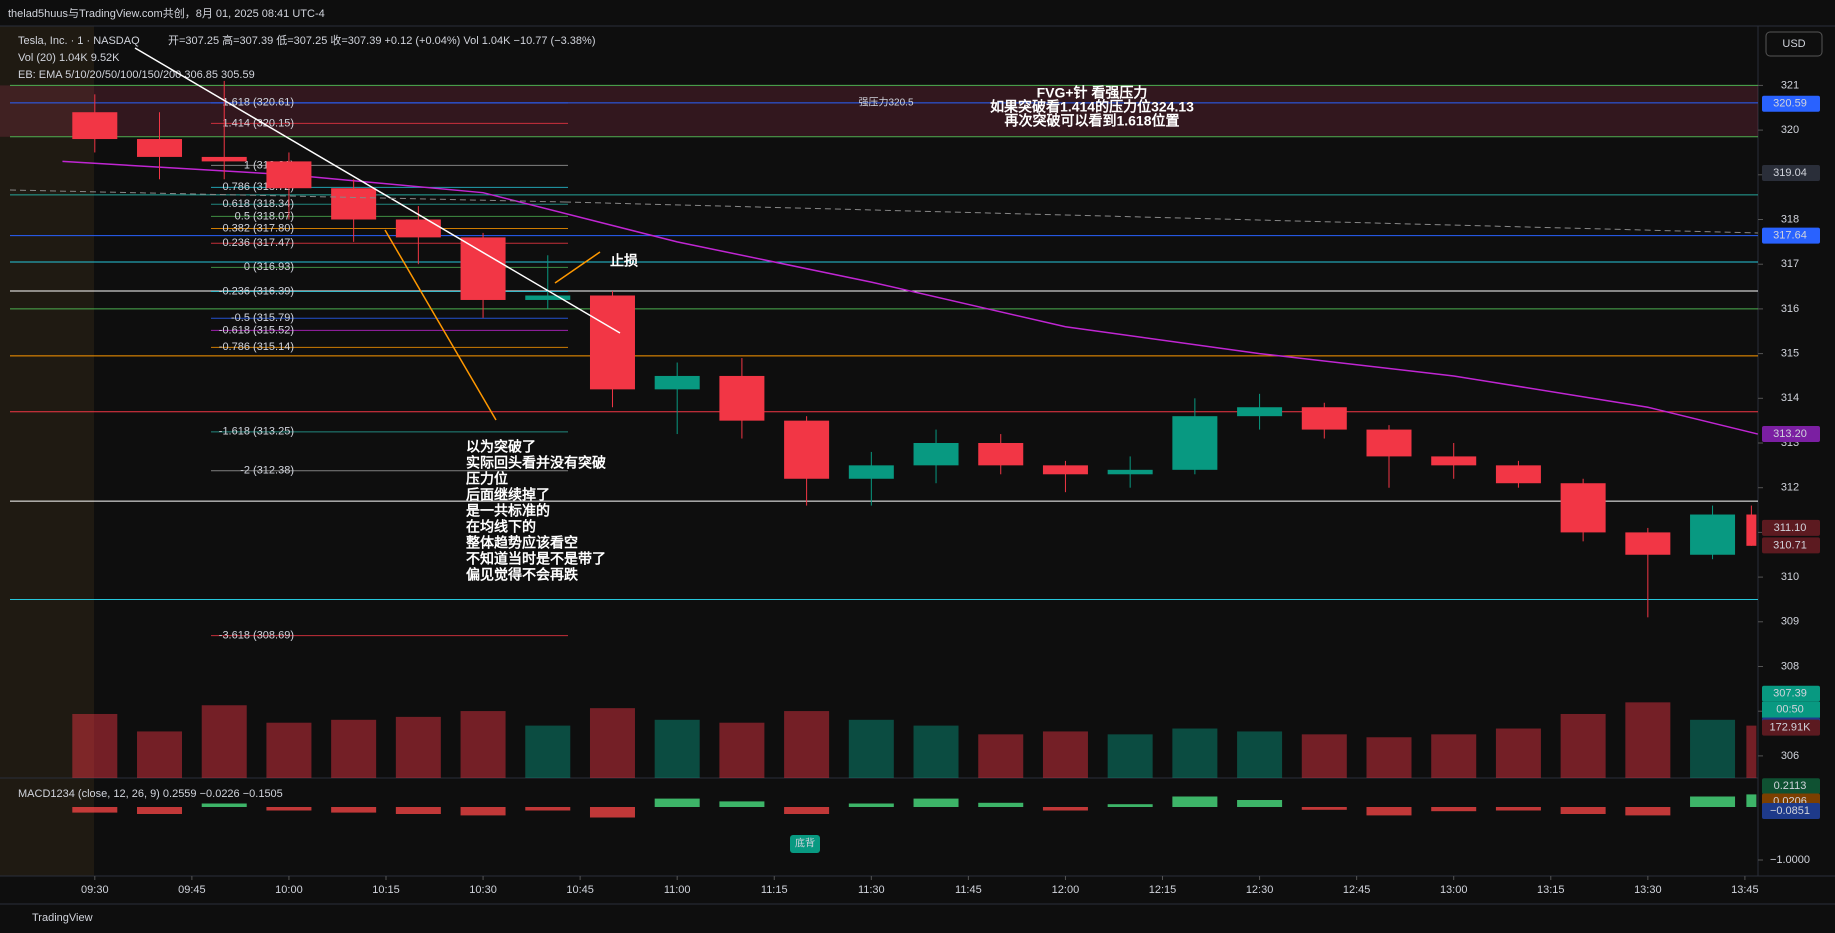  I want to click on note-line: 偏见觉得不会再跌, so click(522, 575).